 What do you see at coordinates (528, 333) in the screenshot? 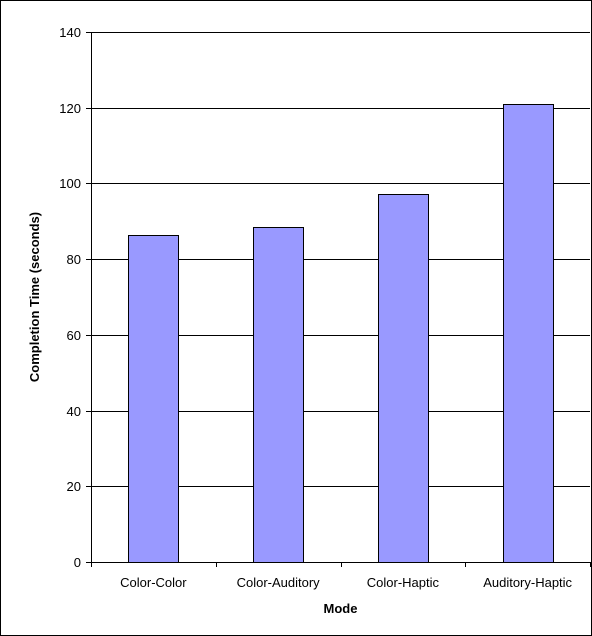
I see `bar-auditory-haptic` at bounding box center [528, 333].